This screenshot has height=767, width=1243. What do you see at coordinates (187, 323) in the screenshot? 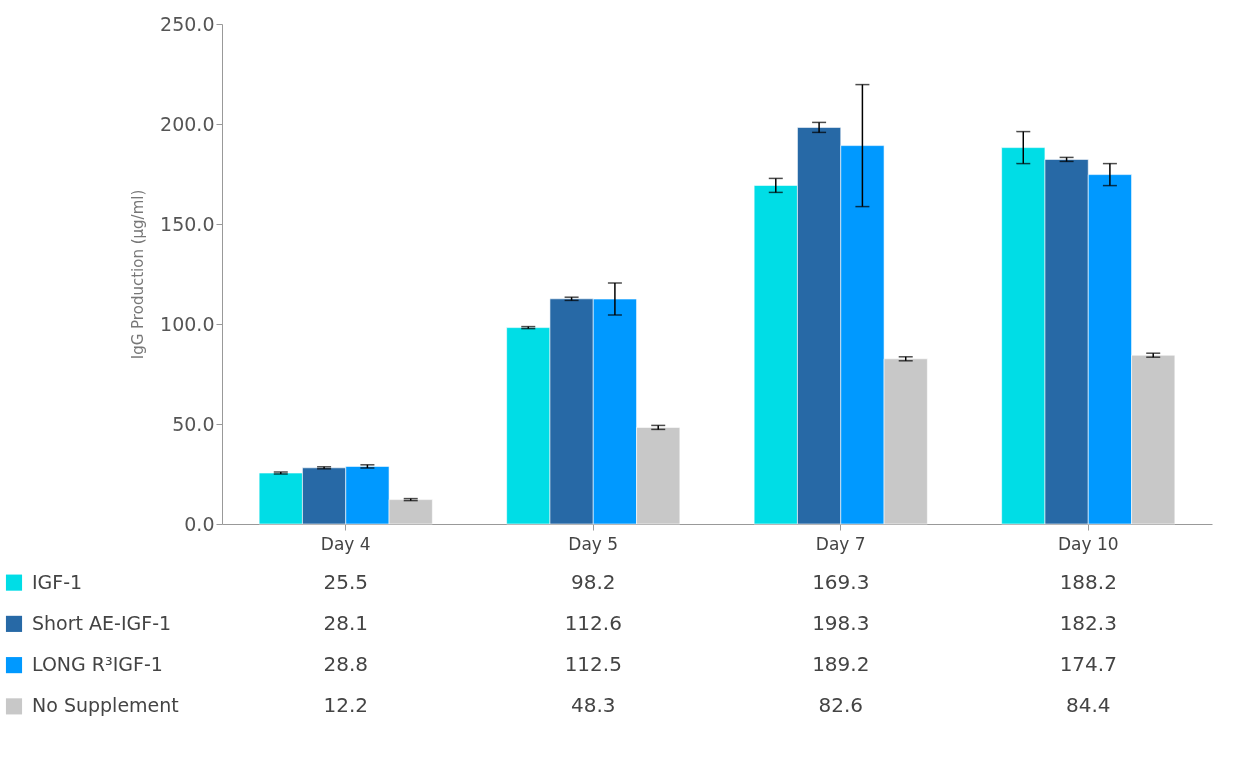
I see `y-tick-label: 100.0` at bounding box center [187, 323].